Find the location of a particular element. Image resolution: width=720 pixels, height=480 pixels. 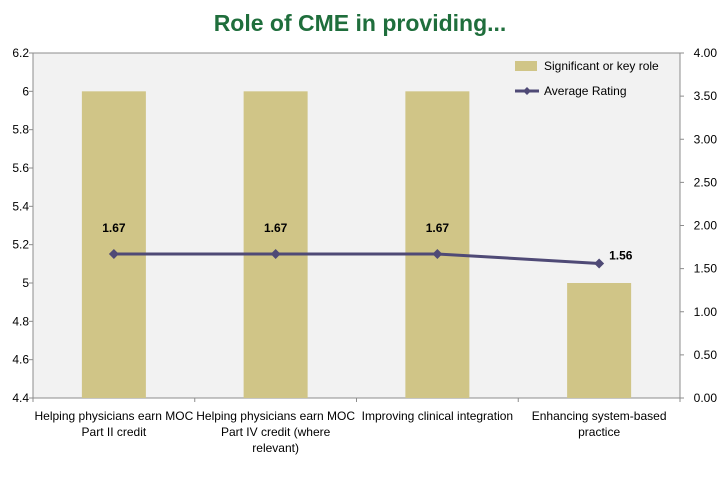

left-axis-tick-label: 4.6 is located at coordinates (20, 360).